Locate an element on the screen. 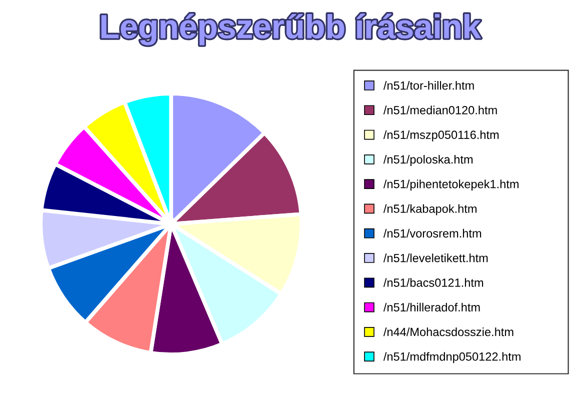 The image size is (580, 393). legend-label: /n51/leveletikett.htm is located at coordinates (435, 258).